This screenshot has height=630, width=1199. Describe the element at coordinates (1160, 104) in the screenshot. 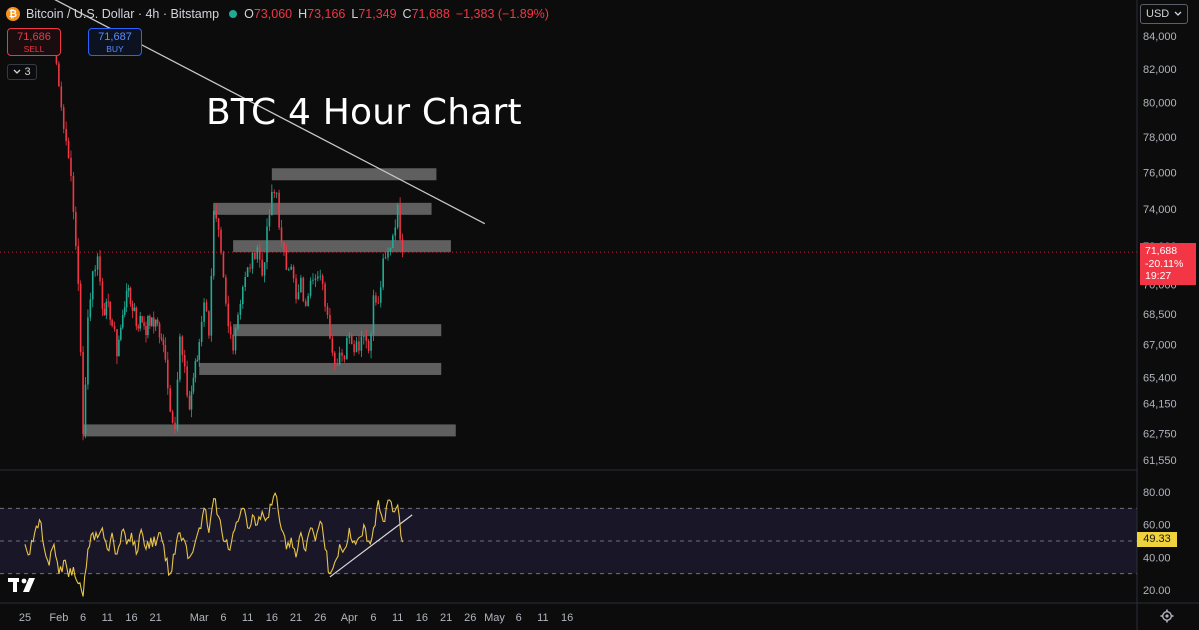

I see `price-tick-label: 80,000` at that location.